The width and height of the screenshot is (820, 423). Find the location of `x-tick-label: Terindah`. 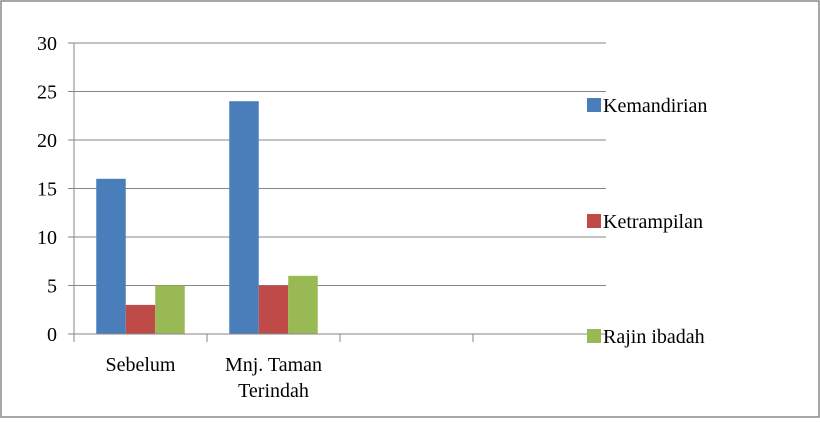

x-tick-label: Terindah is located at coordinates (273, 391).